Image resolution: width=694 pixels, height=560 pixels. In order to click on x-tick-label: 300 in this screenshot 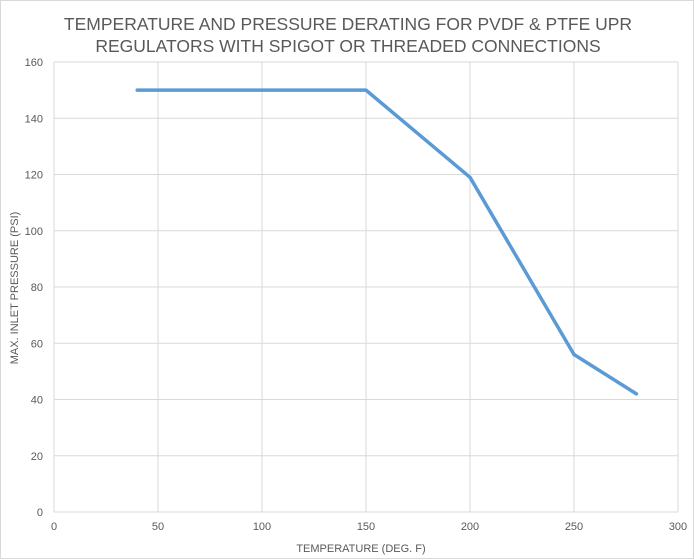, I will do `click(678, 527)`.